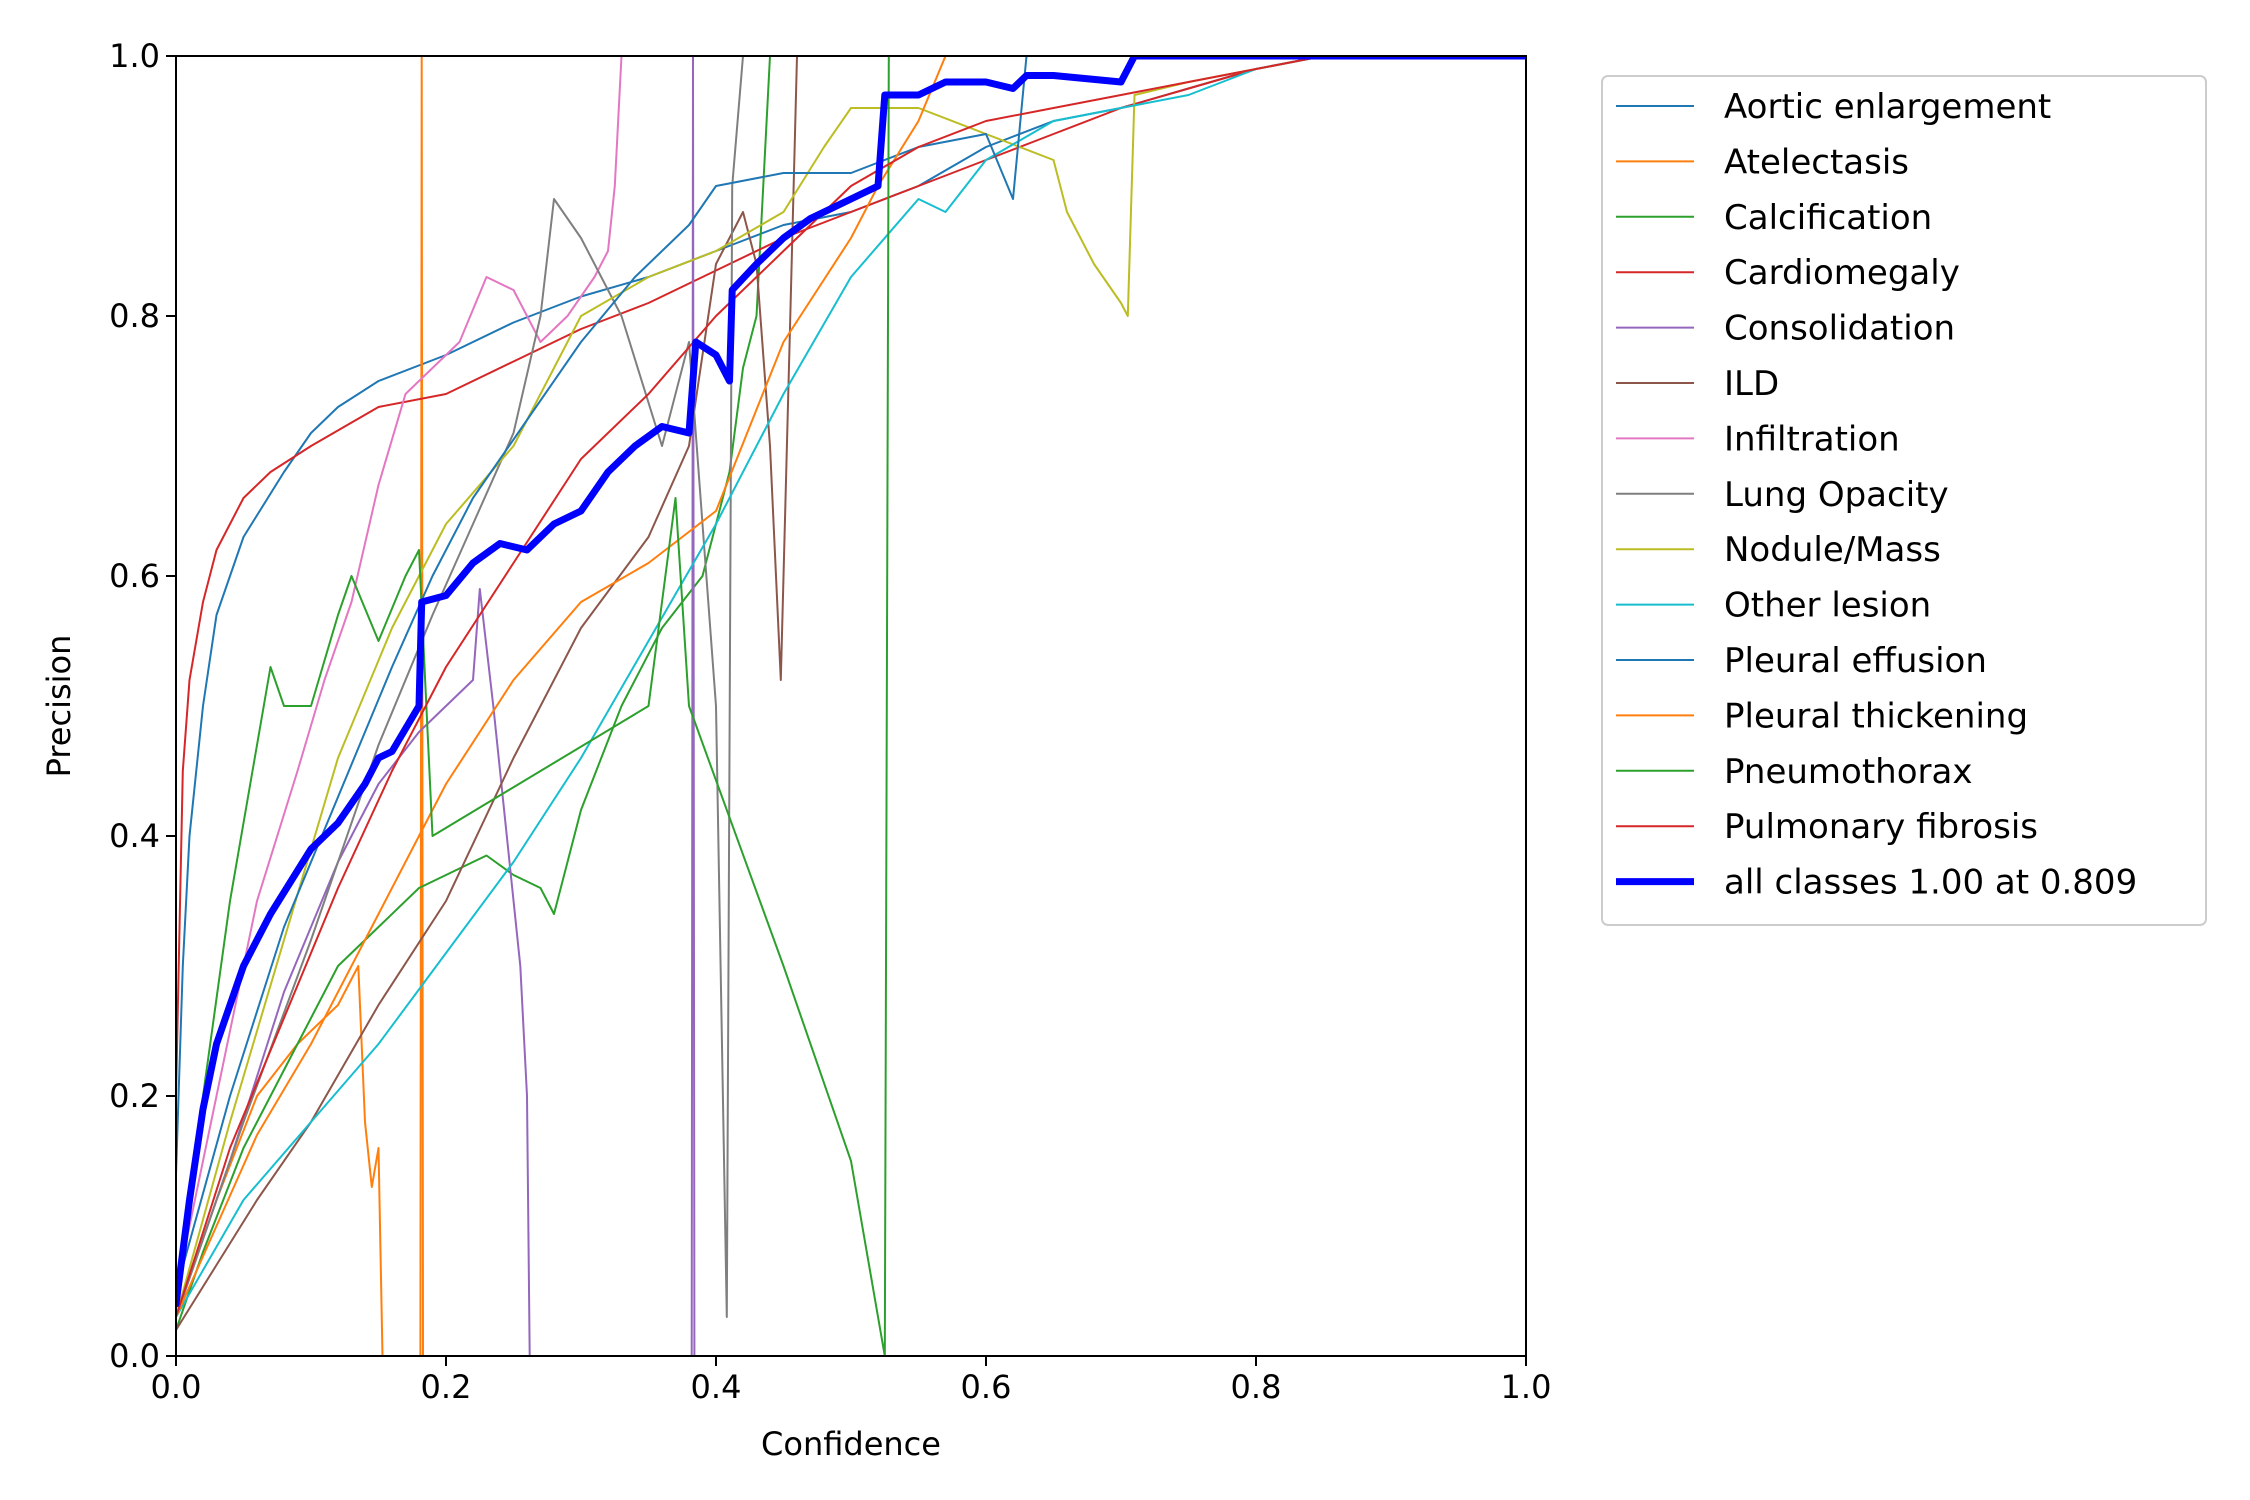  I want to click on legend-label: Pleural thickening, so click(1876, 716).